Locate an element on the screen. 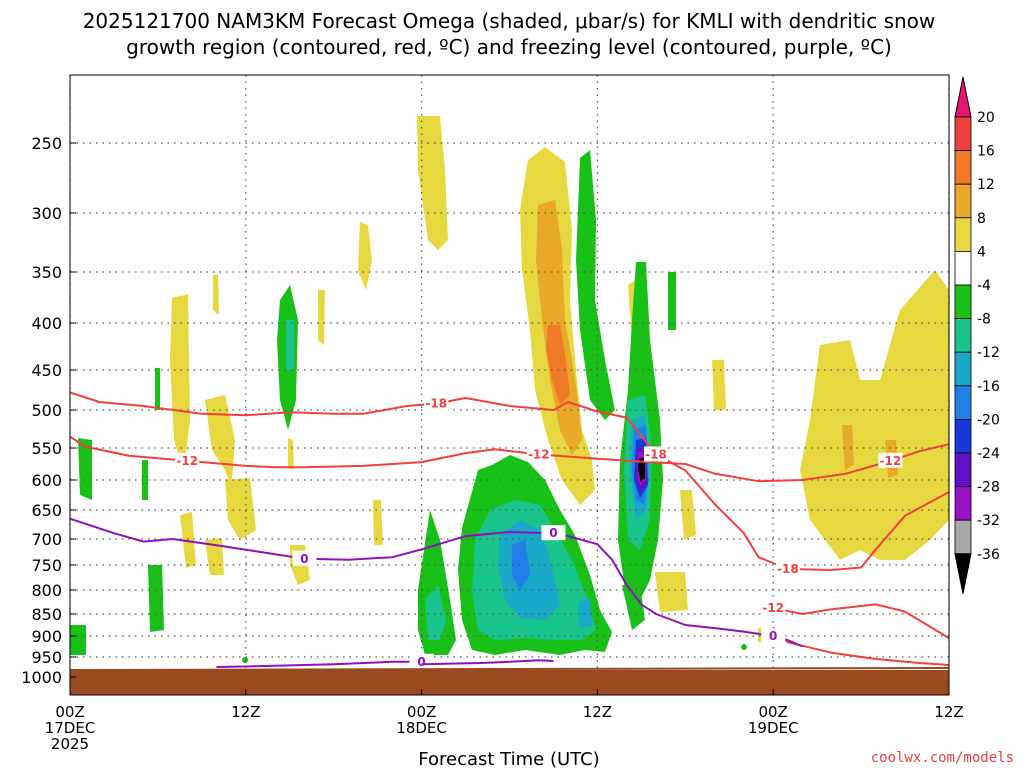 The width and height of the screenshot is (1024, 768). y-tick-label: 700 is located at coordinates (46, 539).